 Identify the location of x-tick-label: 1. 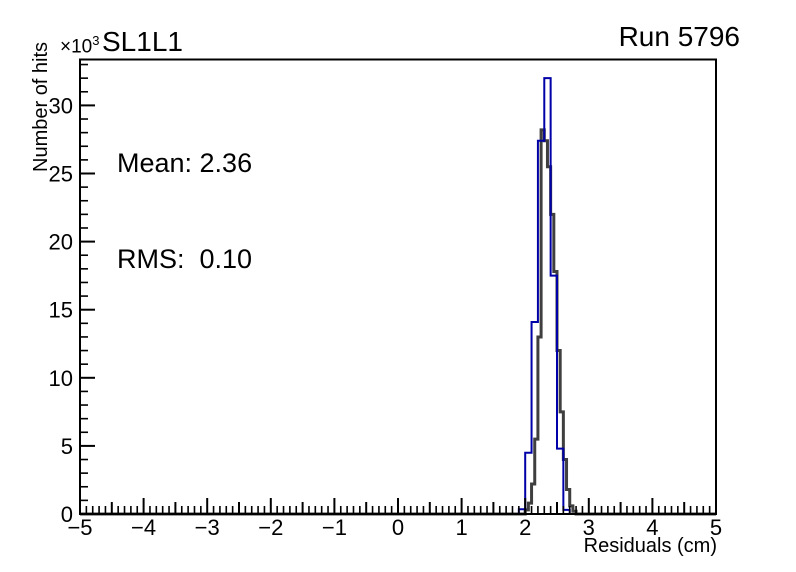
(461, 527).